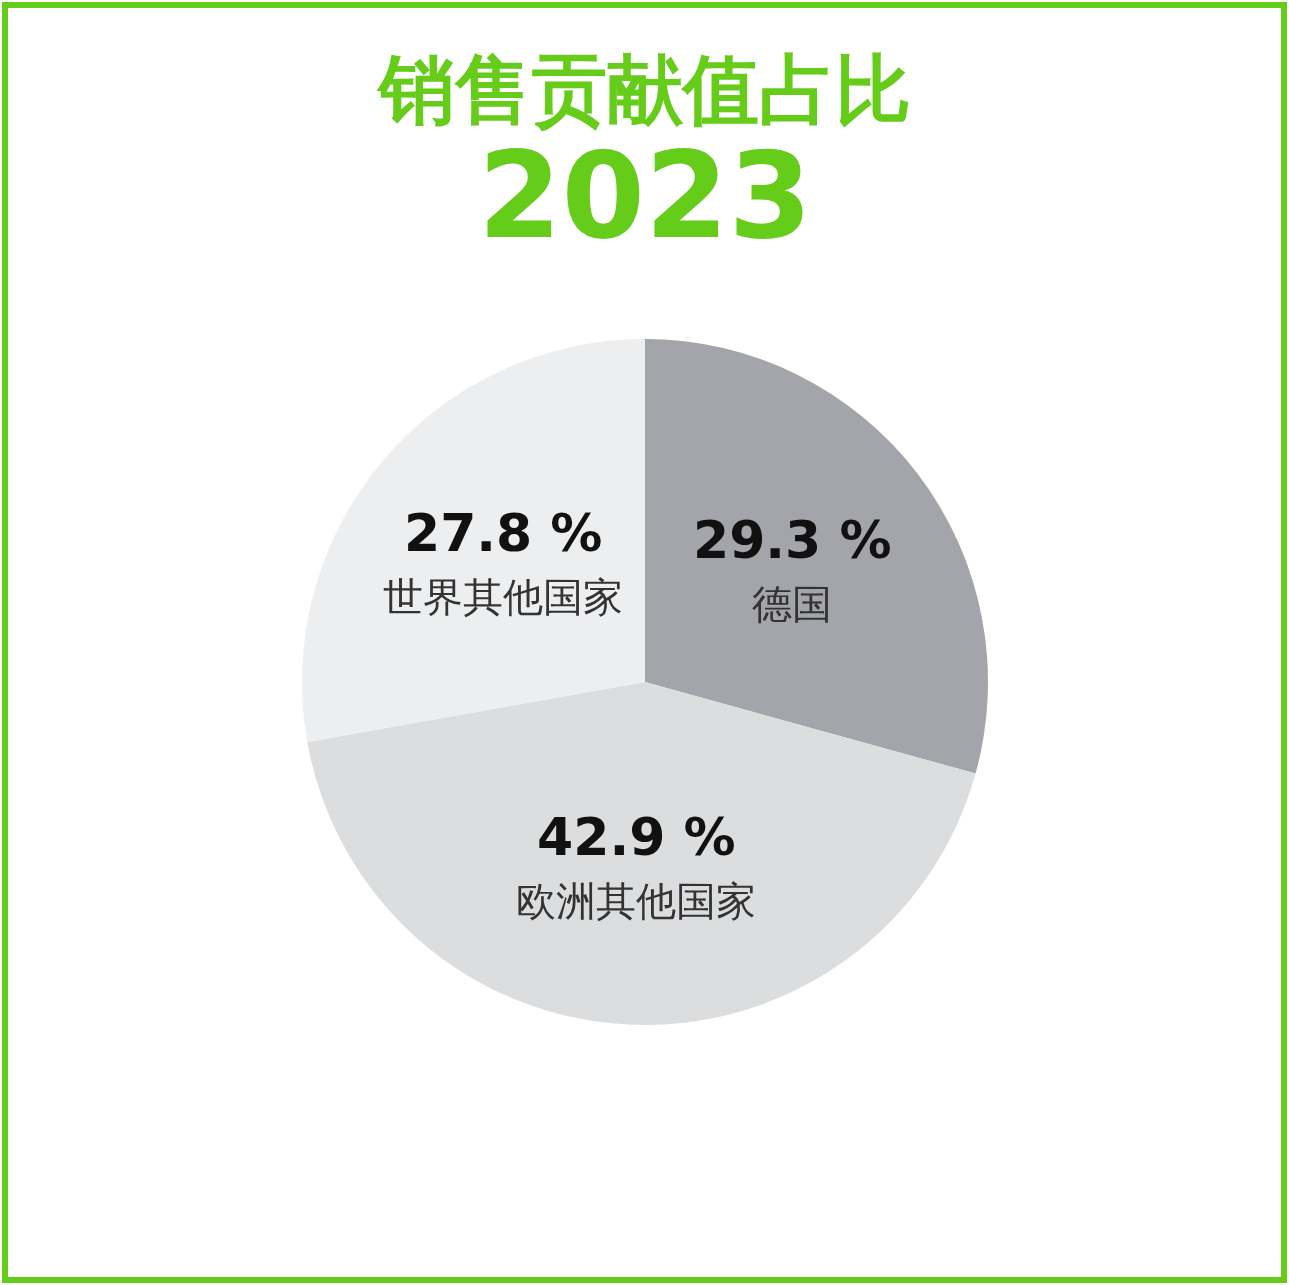  Describe the element at coordinates (636, 836) in the screenshot. I see `data-label: 42.9 %` at that location.